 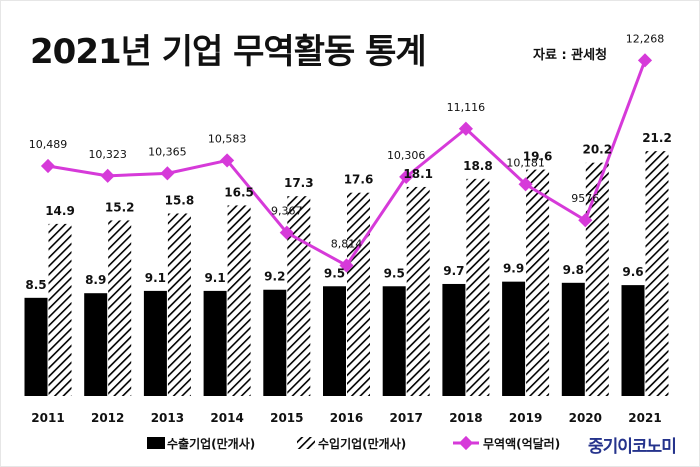 What do you see at coordinates (514, 338) in the screenshot?
I see `export-bar-2019` at bounding box center [514, 338].